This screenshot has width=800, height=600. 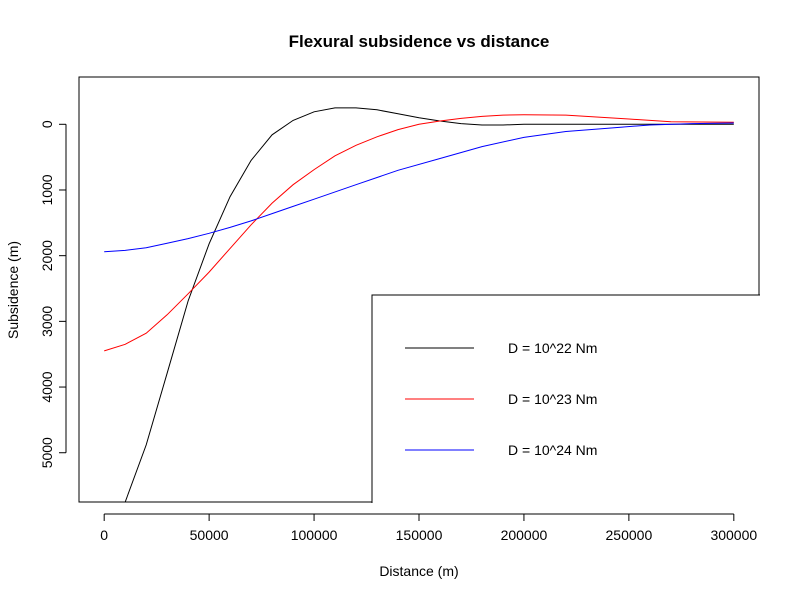 What do you see at coordinates (314, 535) in the screenshot?
I see `x-tick-label: 100000` at bounding box center [314, 535].